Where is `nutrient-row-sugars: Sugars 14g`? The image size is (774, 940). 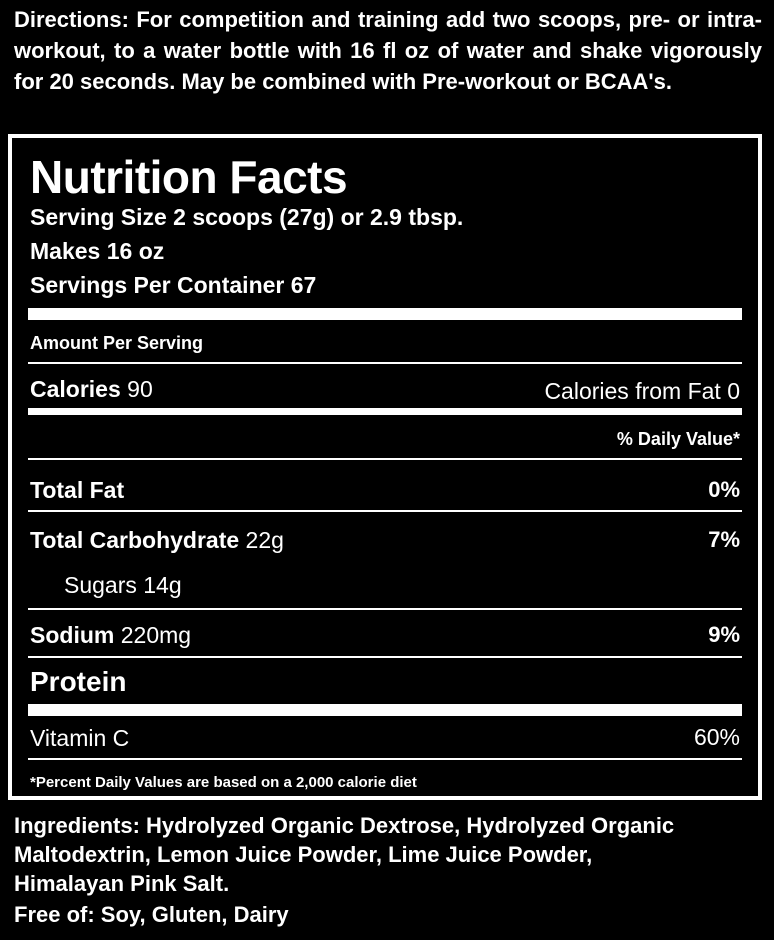 nutrient-row-sugars: Sugars 14g is located at coordinates (123, 585).